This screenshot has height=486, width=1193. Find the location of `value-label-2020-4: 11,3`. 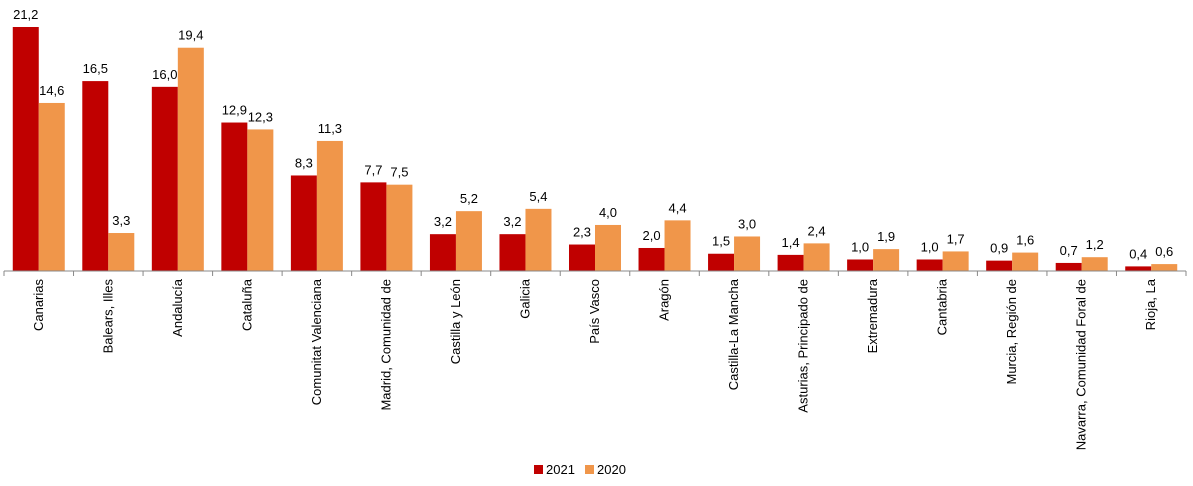

value-label-2020-4: 11,3 is located at coordinates (330, 128).